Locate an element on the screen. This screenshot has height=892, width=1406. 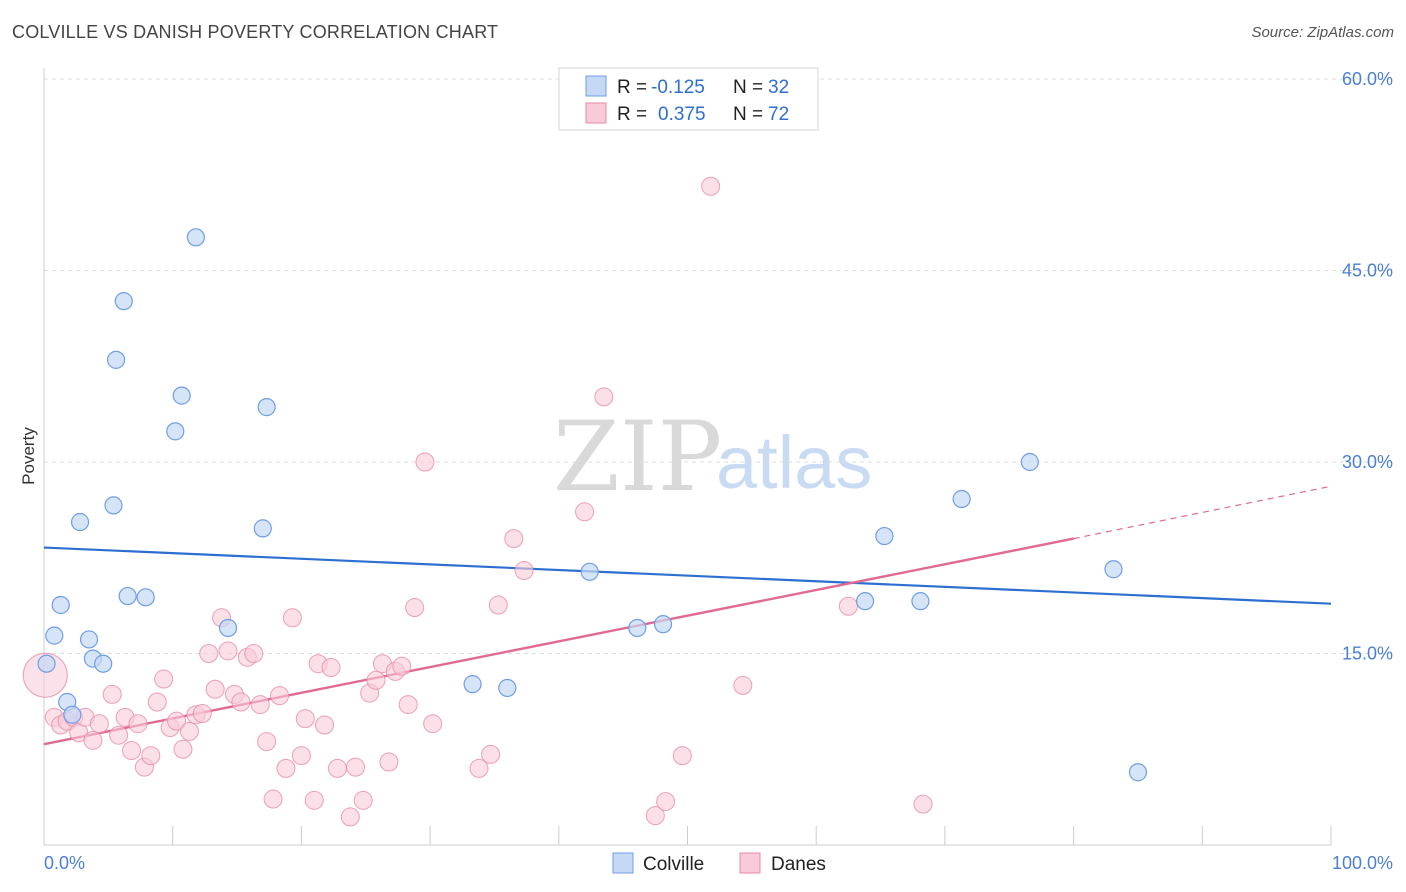
legend-bottom-swatch-colville is located at coordinates (623, 863).